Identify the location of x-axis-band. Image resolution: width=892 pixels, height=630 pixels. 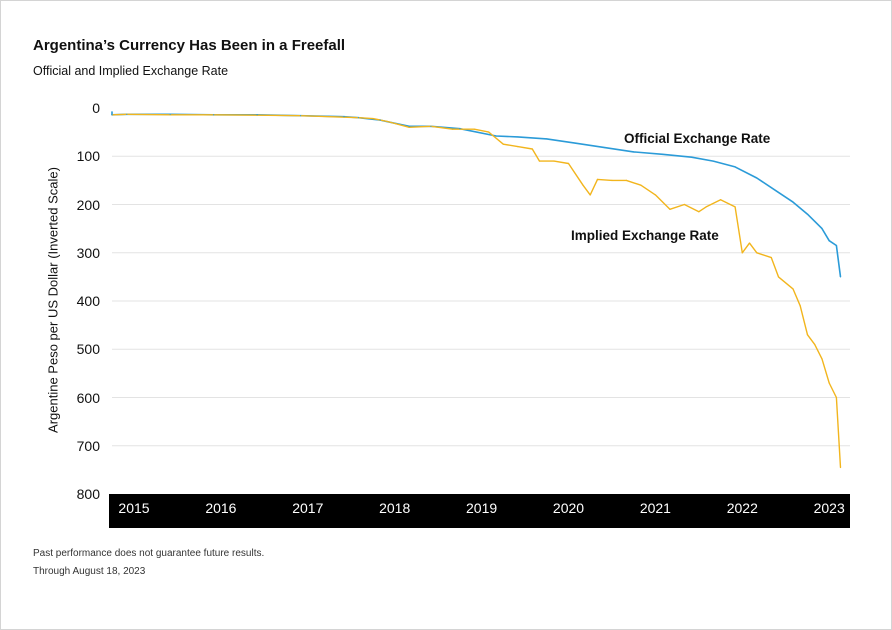
(479, 511).